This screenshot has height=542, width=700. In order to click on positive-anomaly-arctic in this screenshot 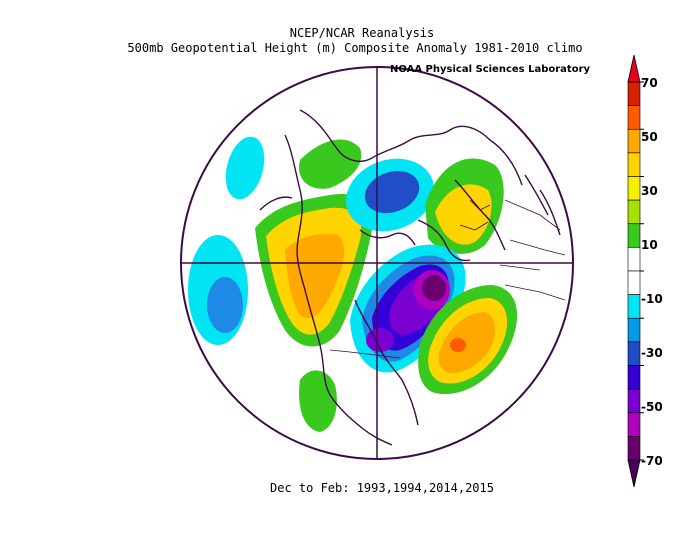, I will do `click(330, 164)`.